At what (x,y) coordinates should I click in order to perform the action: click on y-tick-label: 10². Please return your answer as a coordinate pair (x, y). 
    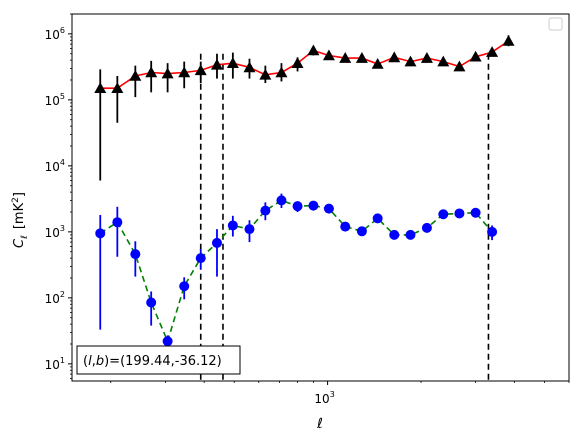
    Looking at the image, I should click on (55, 298).